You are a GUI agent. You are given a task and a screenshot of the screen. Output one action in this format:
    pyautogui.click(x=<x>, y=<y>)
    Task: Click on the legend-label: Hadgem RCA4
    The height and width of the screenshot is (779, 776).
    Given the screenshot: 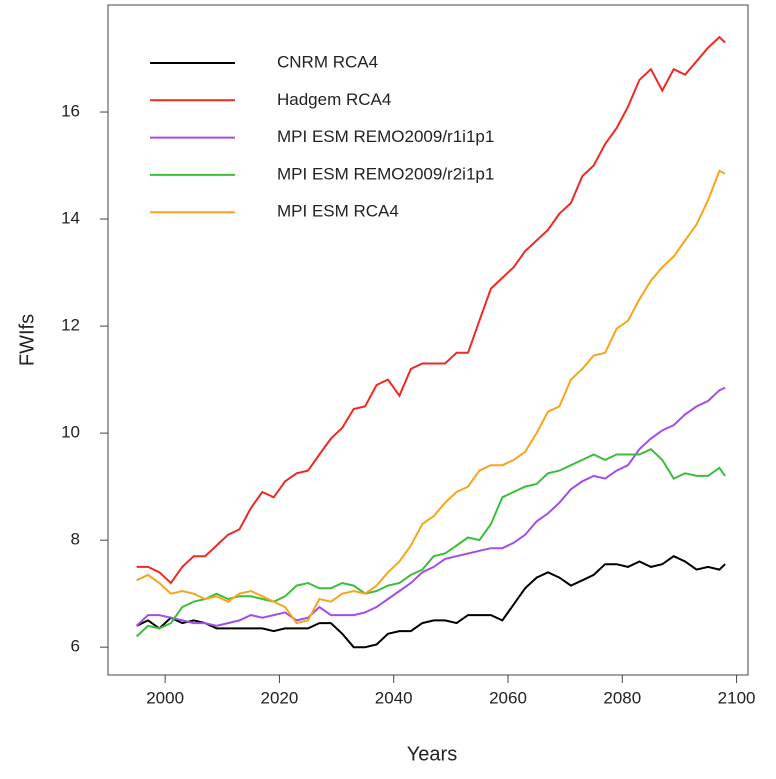 What is the action you would take?
    pyautogui.click(x=334, y=99)
    